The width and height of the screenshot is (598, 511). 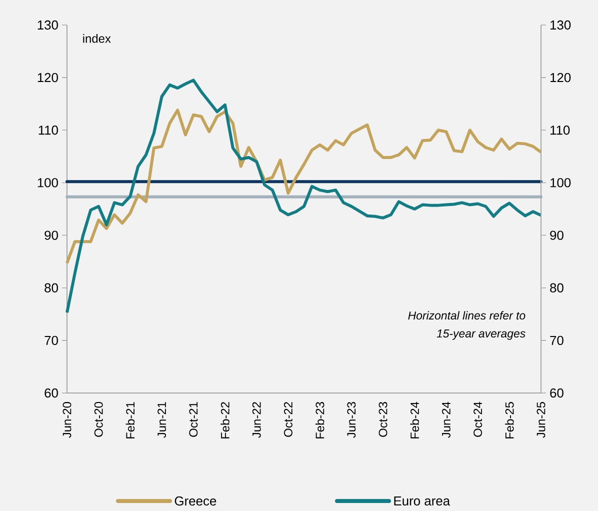 I want to click on y2-tick-label: 80, so click(x=557, y=287).